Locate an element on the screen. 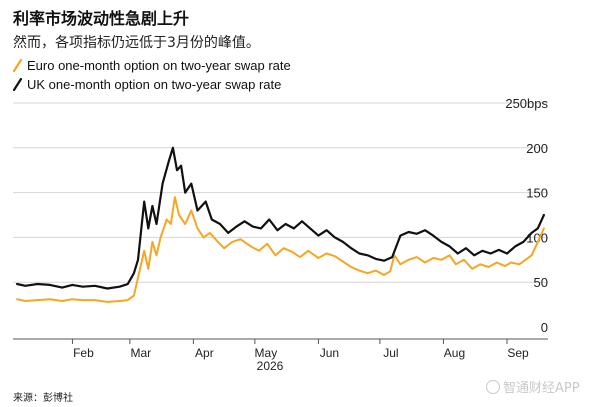 The width and height of the screenshot is (602, 407). y-tick-label-50: 50 is located at coordinates (541, 282).